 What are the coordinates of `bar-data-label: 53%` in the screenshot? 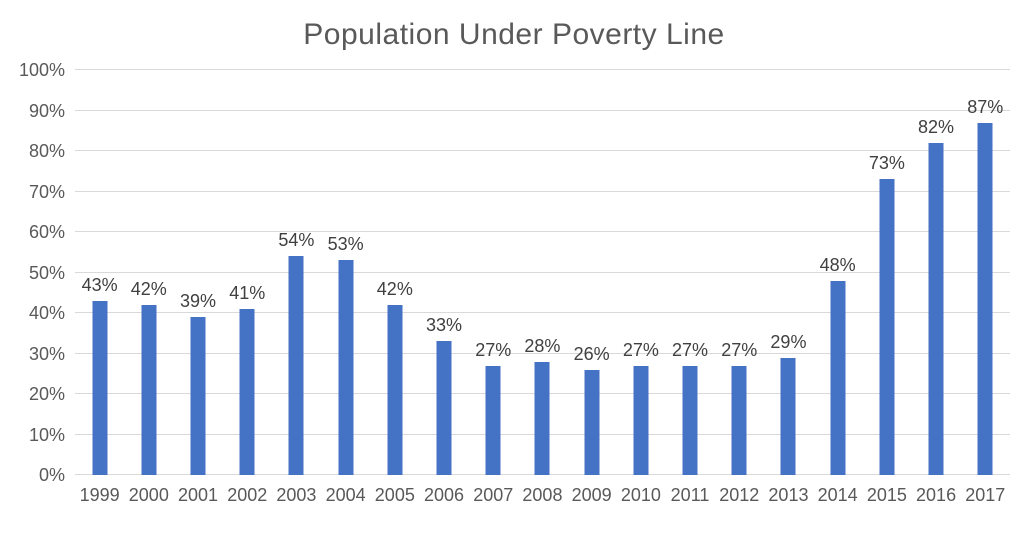 It's located at (345, 244).